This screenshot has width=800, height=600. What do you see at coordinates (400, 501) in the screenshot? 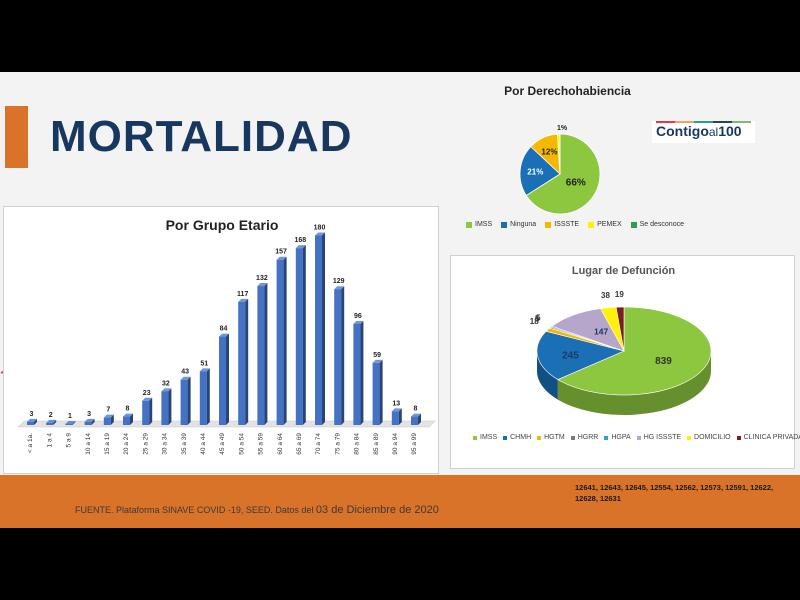
I see `footer-band` at bounding box center [400, 501].